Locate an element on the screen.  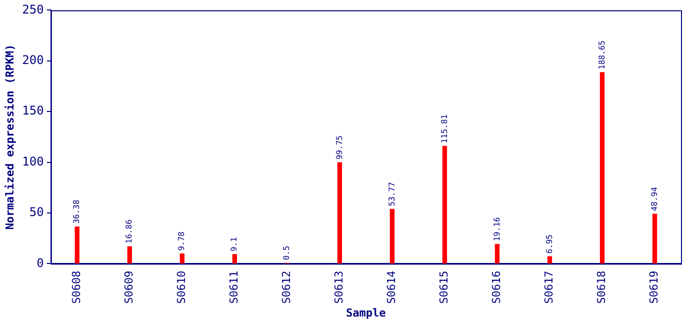
data-label: 0.5 is located at coordinates (287, 253).